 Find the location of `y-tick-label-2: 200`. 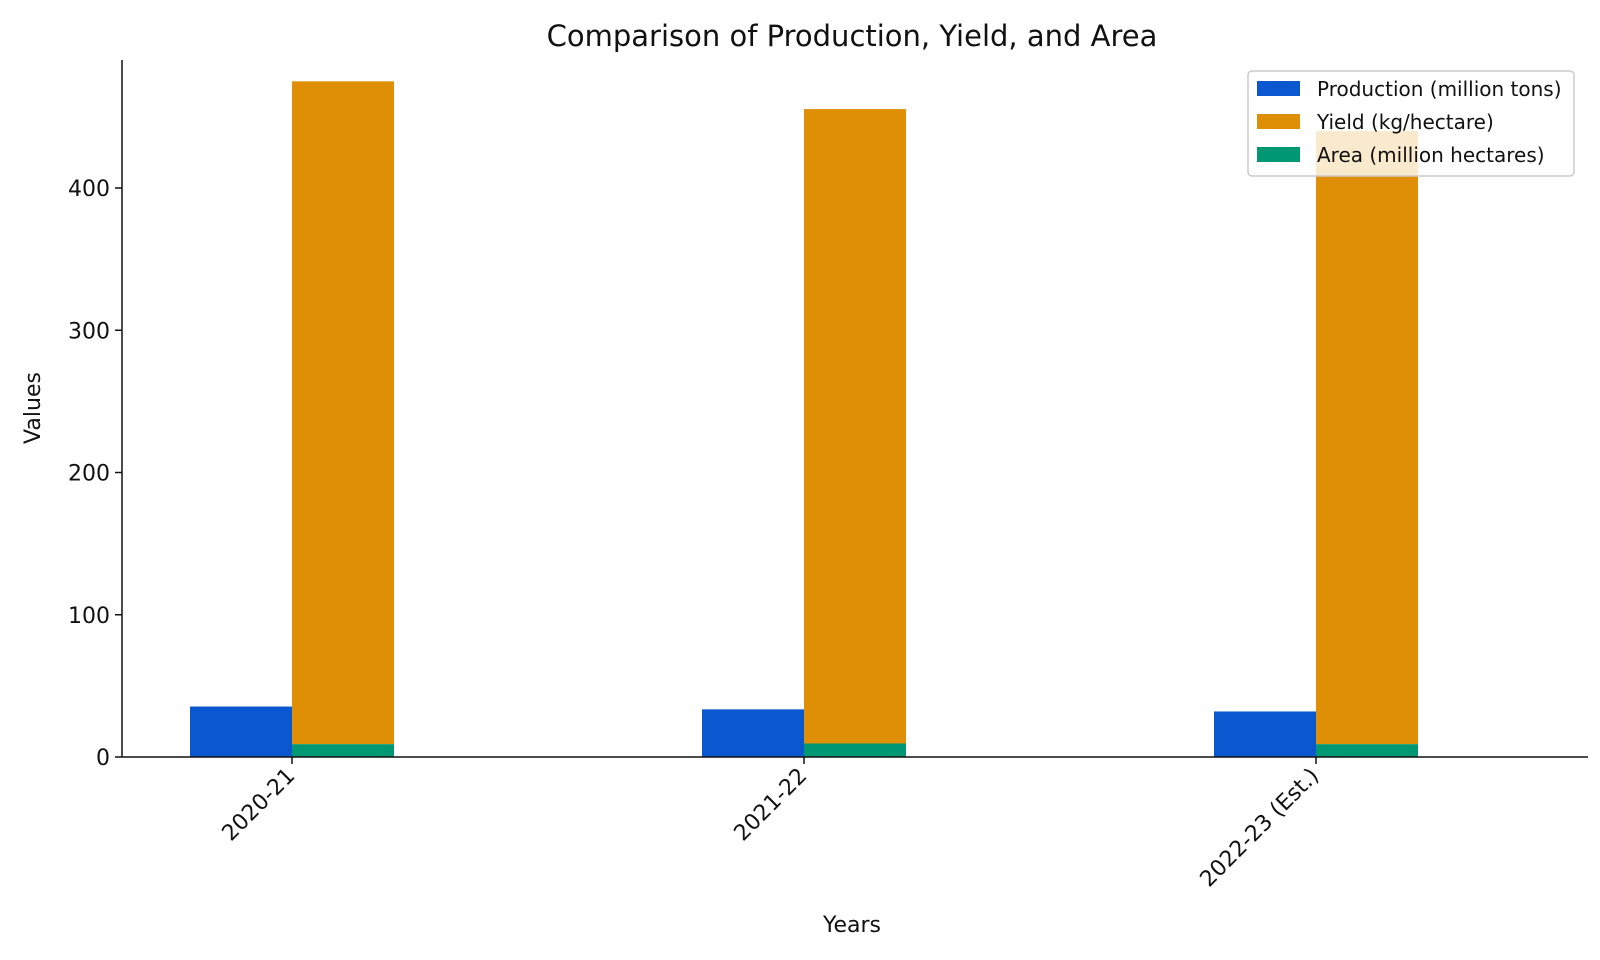

y-tick-label-2: 200 is located at coordinates (89, 474).